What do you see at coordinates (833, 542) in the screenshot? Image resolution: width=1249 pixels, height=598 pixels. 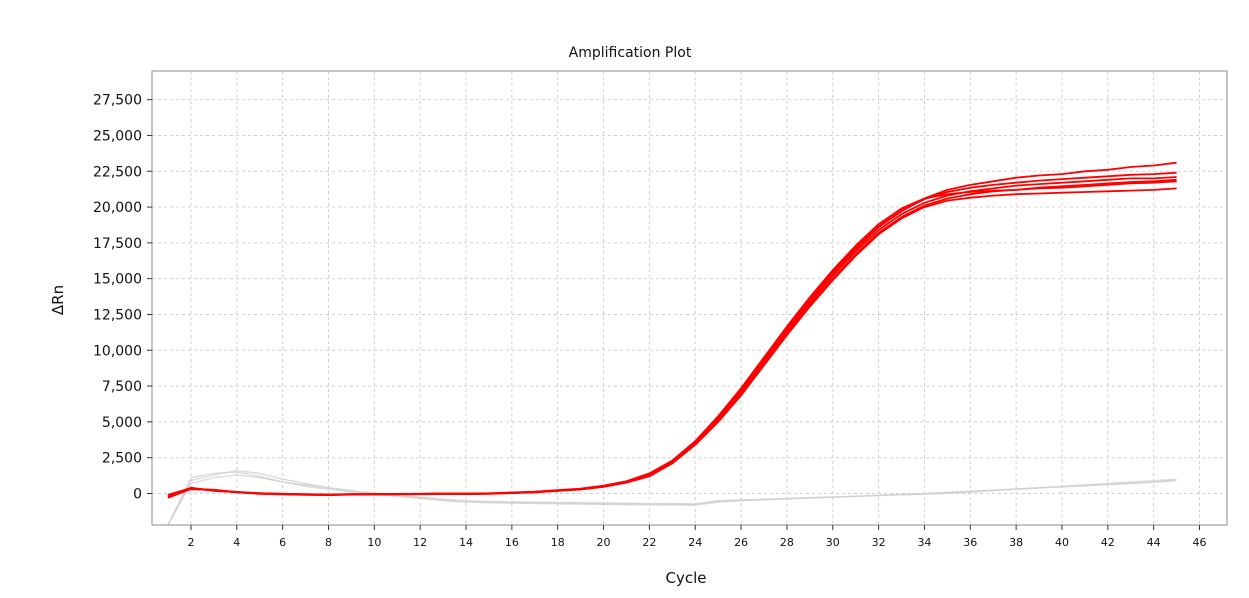 I see `x-tick-label: 30` at bounding box center [833, 542].